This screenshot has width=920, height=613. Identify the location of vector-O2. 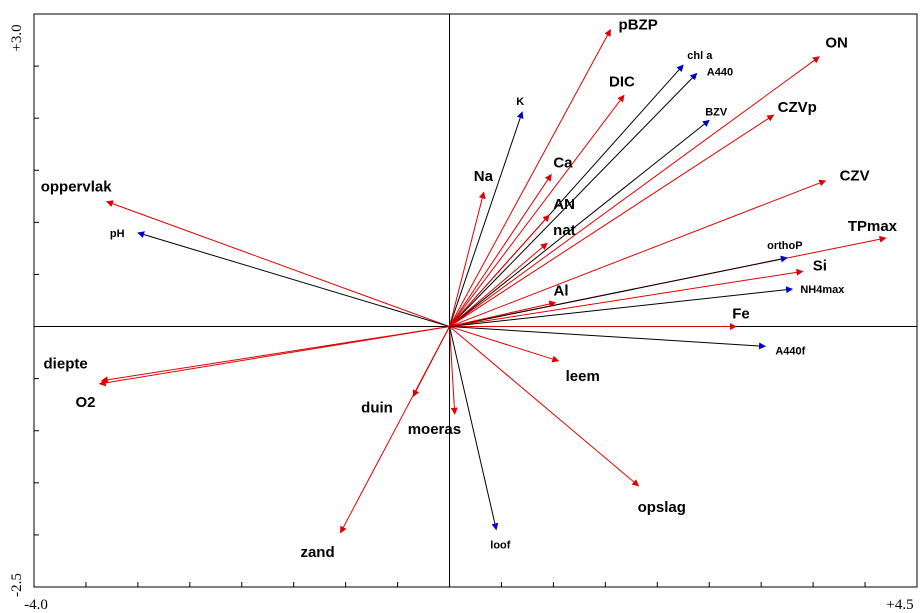
(274, 356).